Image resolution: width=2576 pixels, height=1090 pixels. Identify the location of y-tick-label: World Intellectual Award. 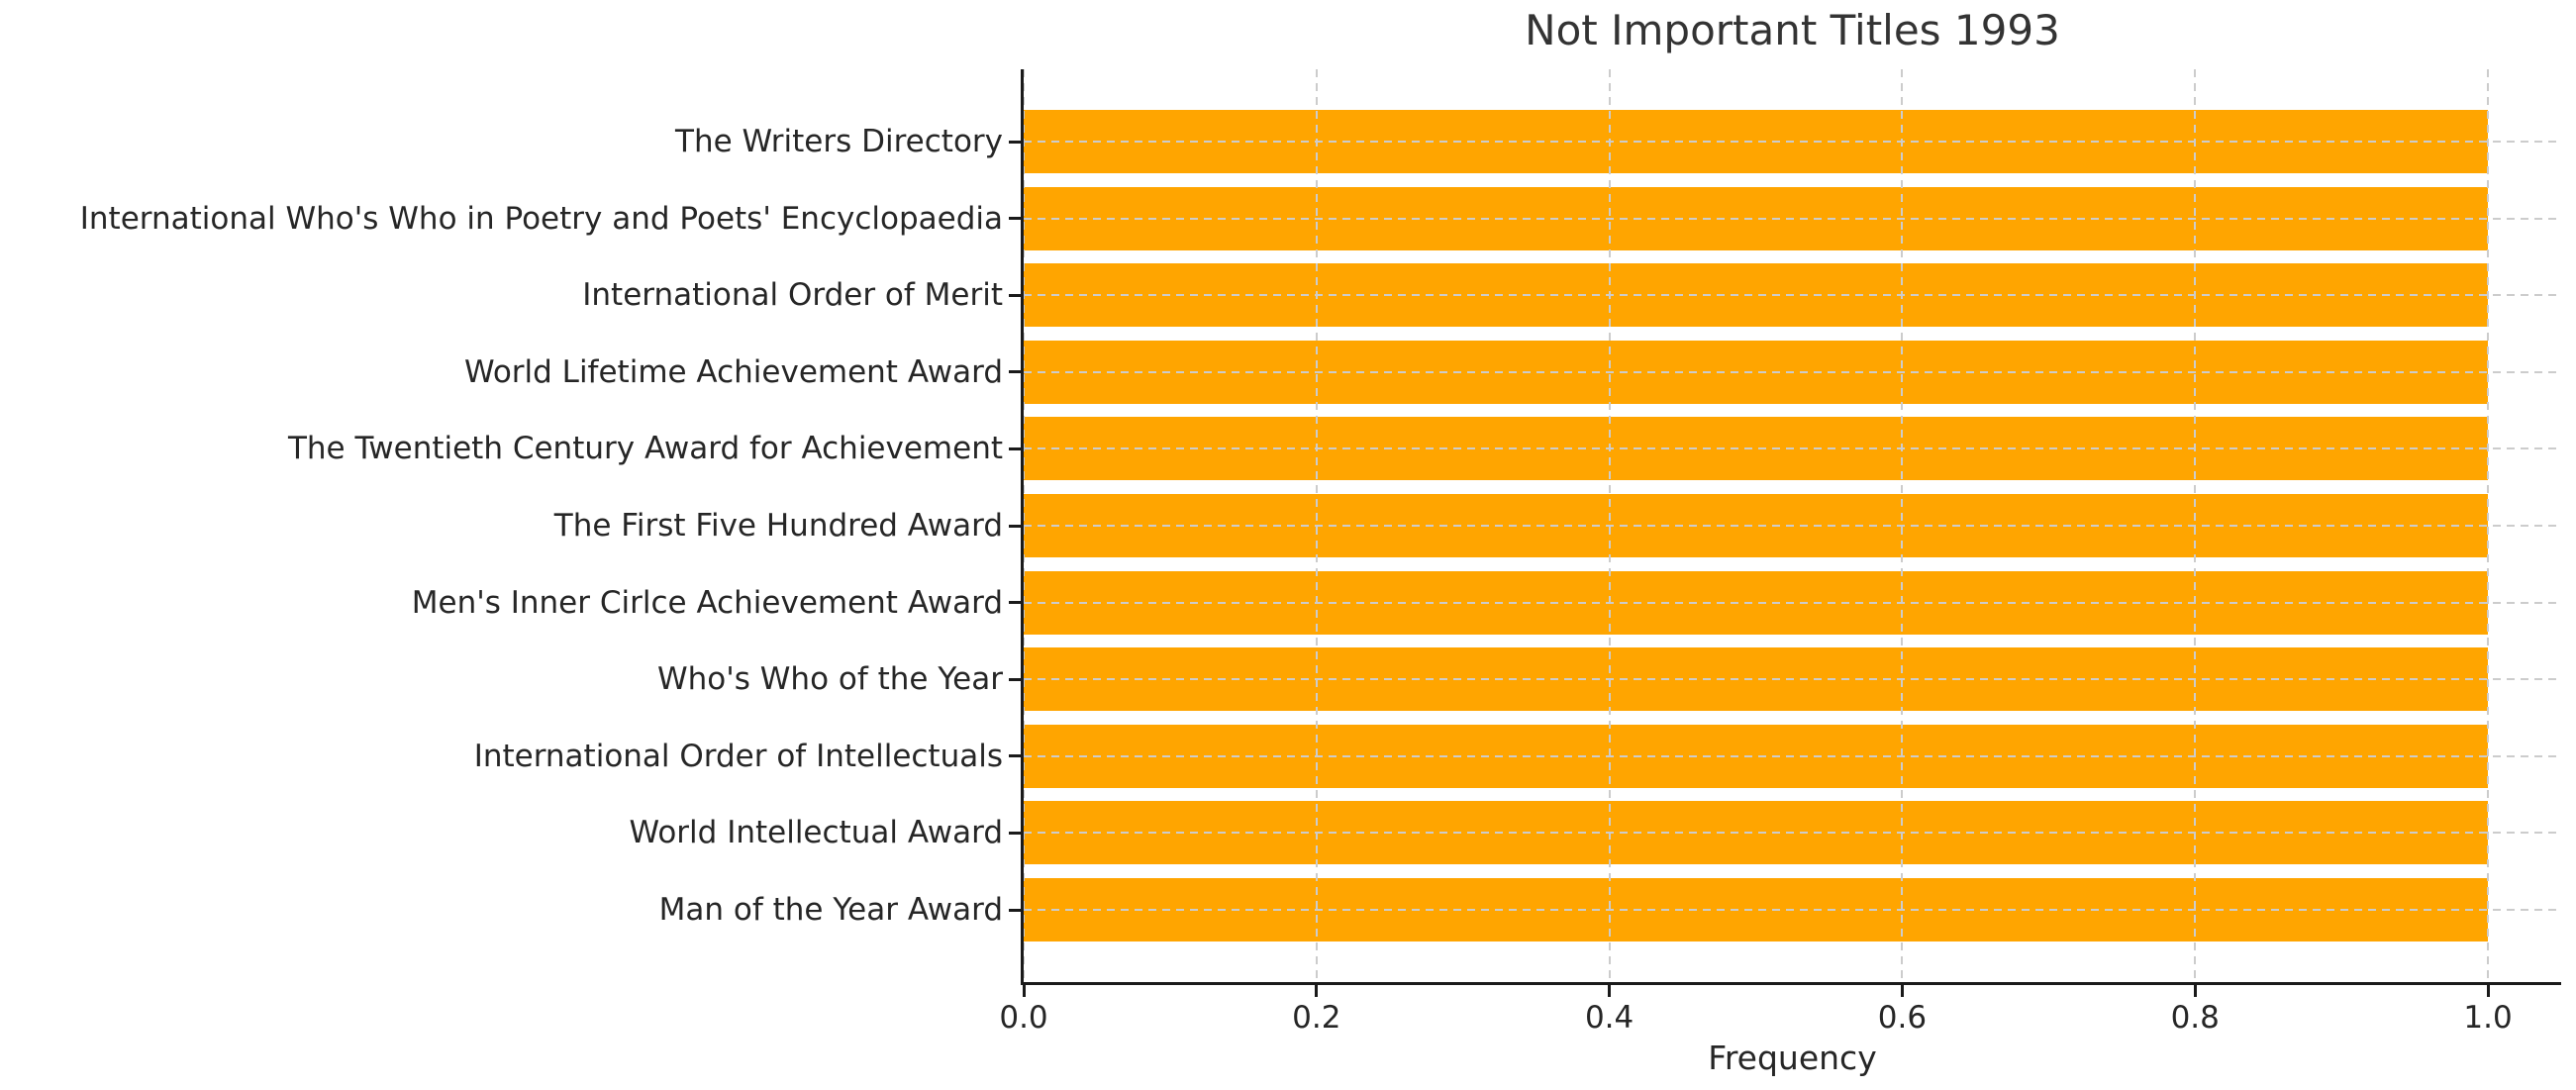
(816, 833).